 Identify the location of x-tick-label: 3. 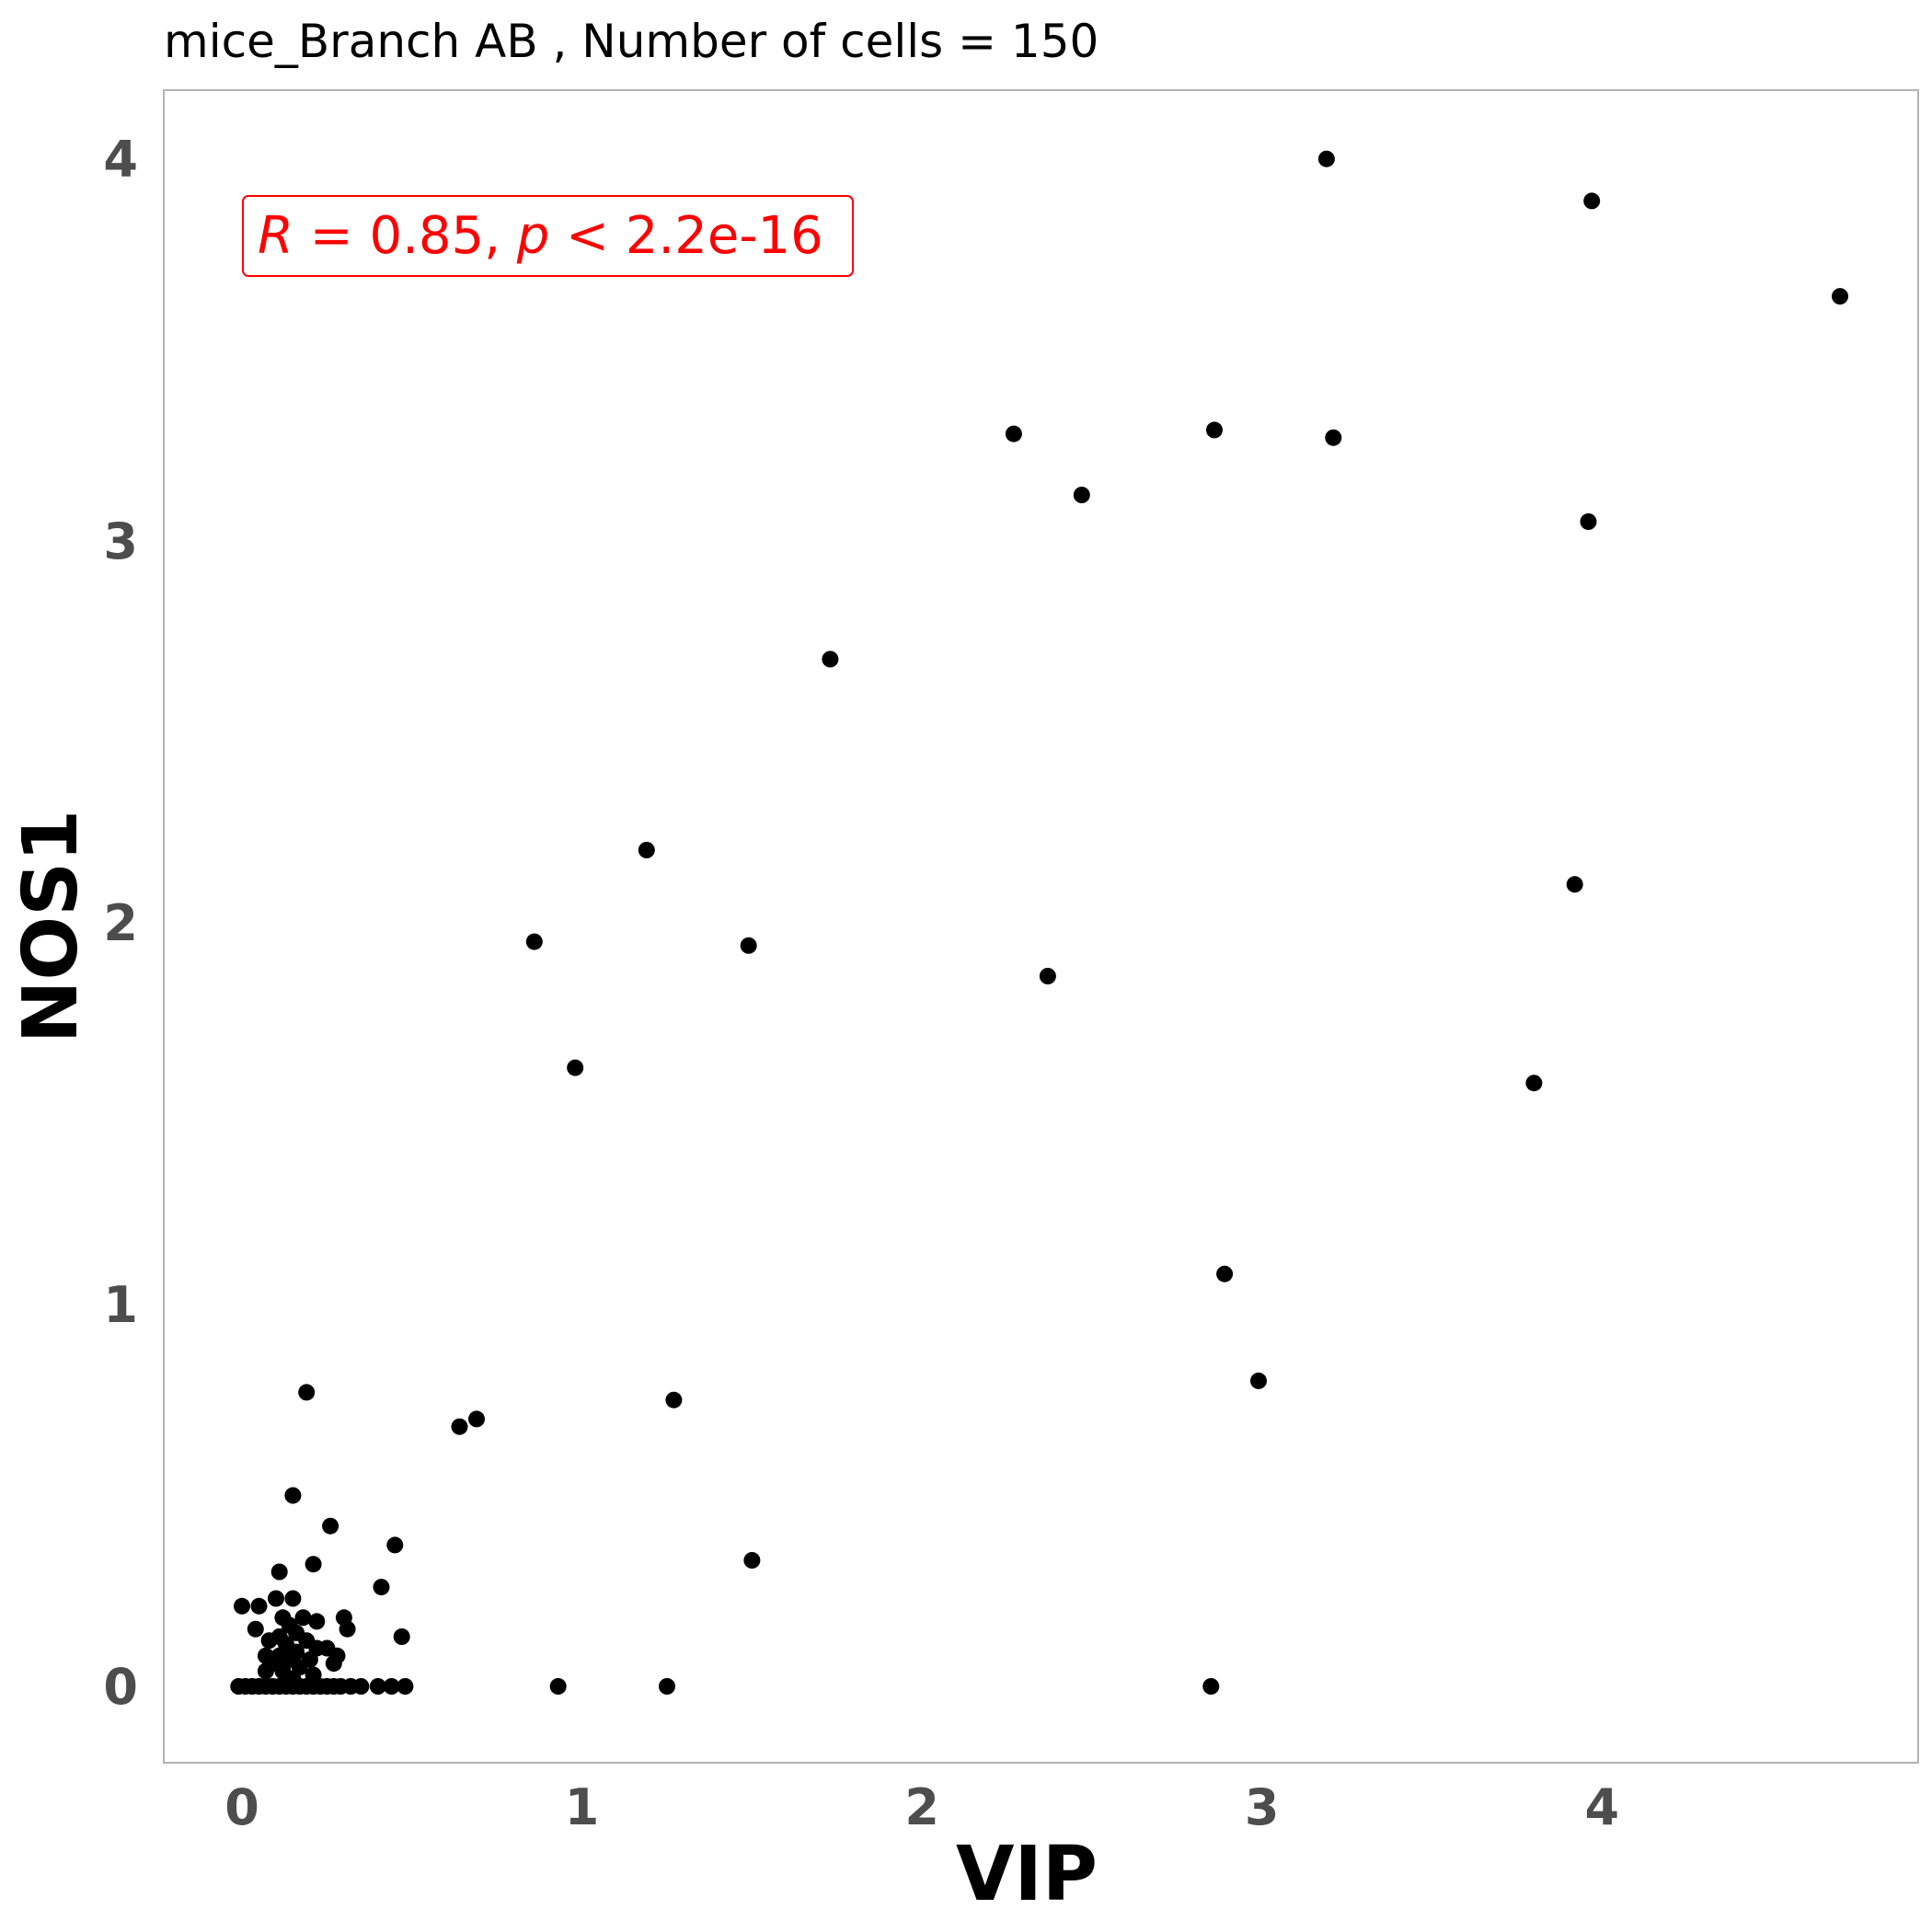
(1262, 1807).